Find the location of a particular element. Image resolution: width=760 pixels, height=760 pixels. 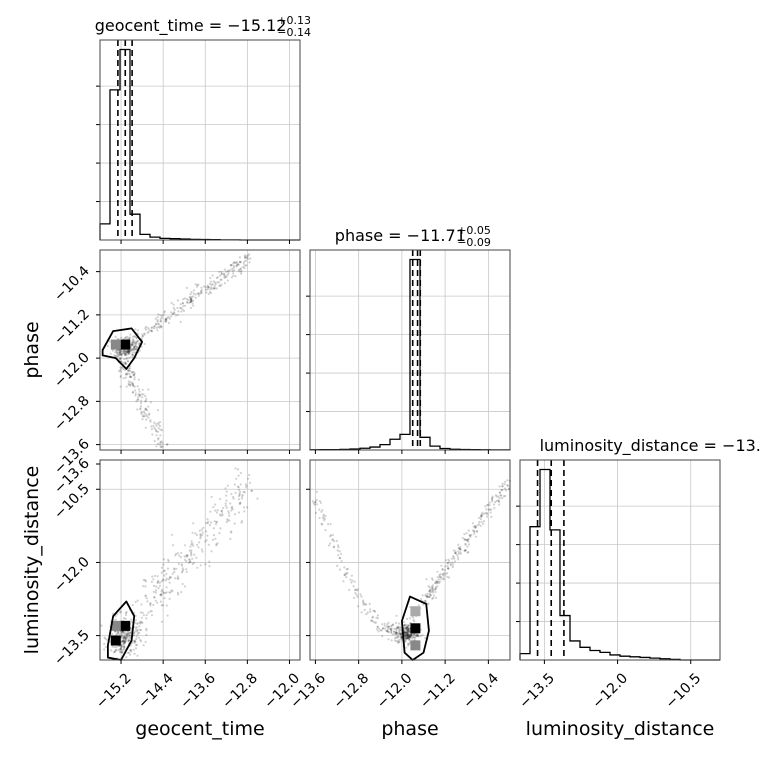

x-axis-label-luminosity_distance: luminosity_distance is located at coordinates (620, 729).